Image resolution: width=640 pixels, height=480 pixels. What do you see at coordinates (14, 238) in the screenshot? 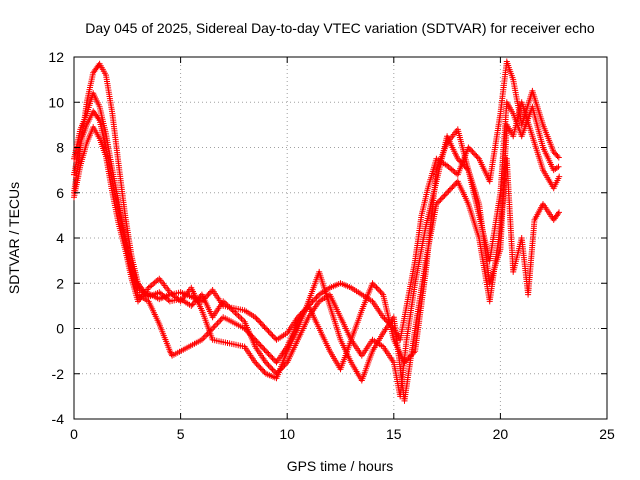
I see `y-axis-title: SDTVAR / TECUs` at bounding box center [14, 238].